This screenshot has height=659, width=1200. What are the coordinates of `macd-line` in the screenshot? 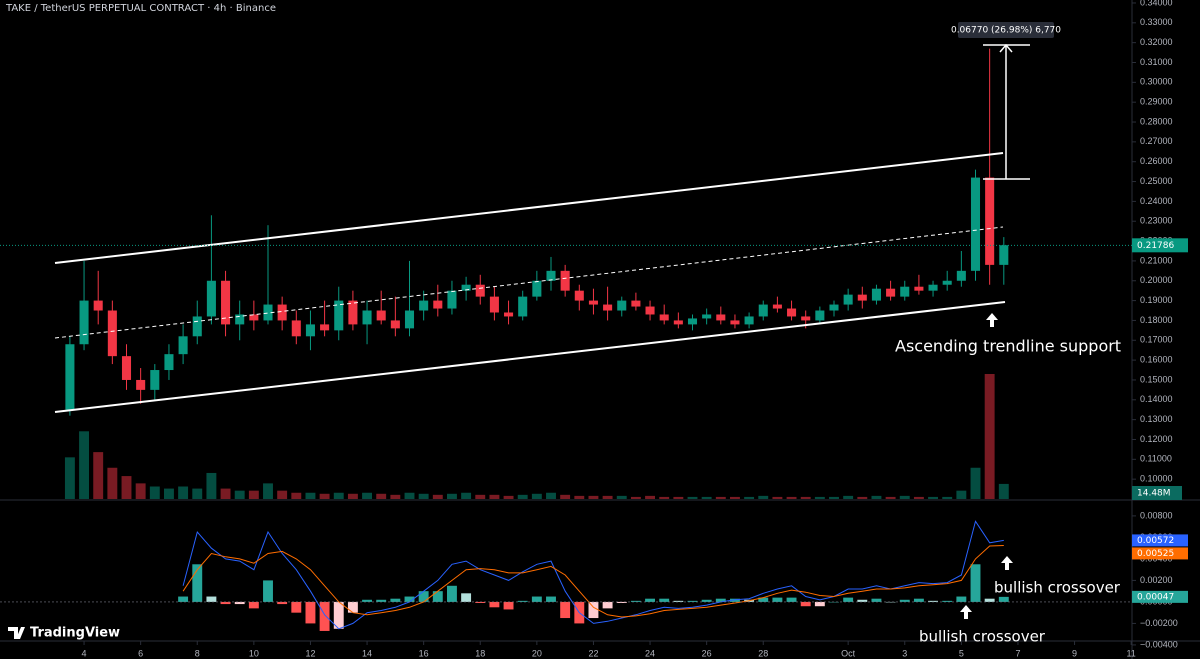 It's located at (593, 575).